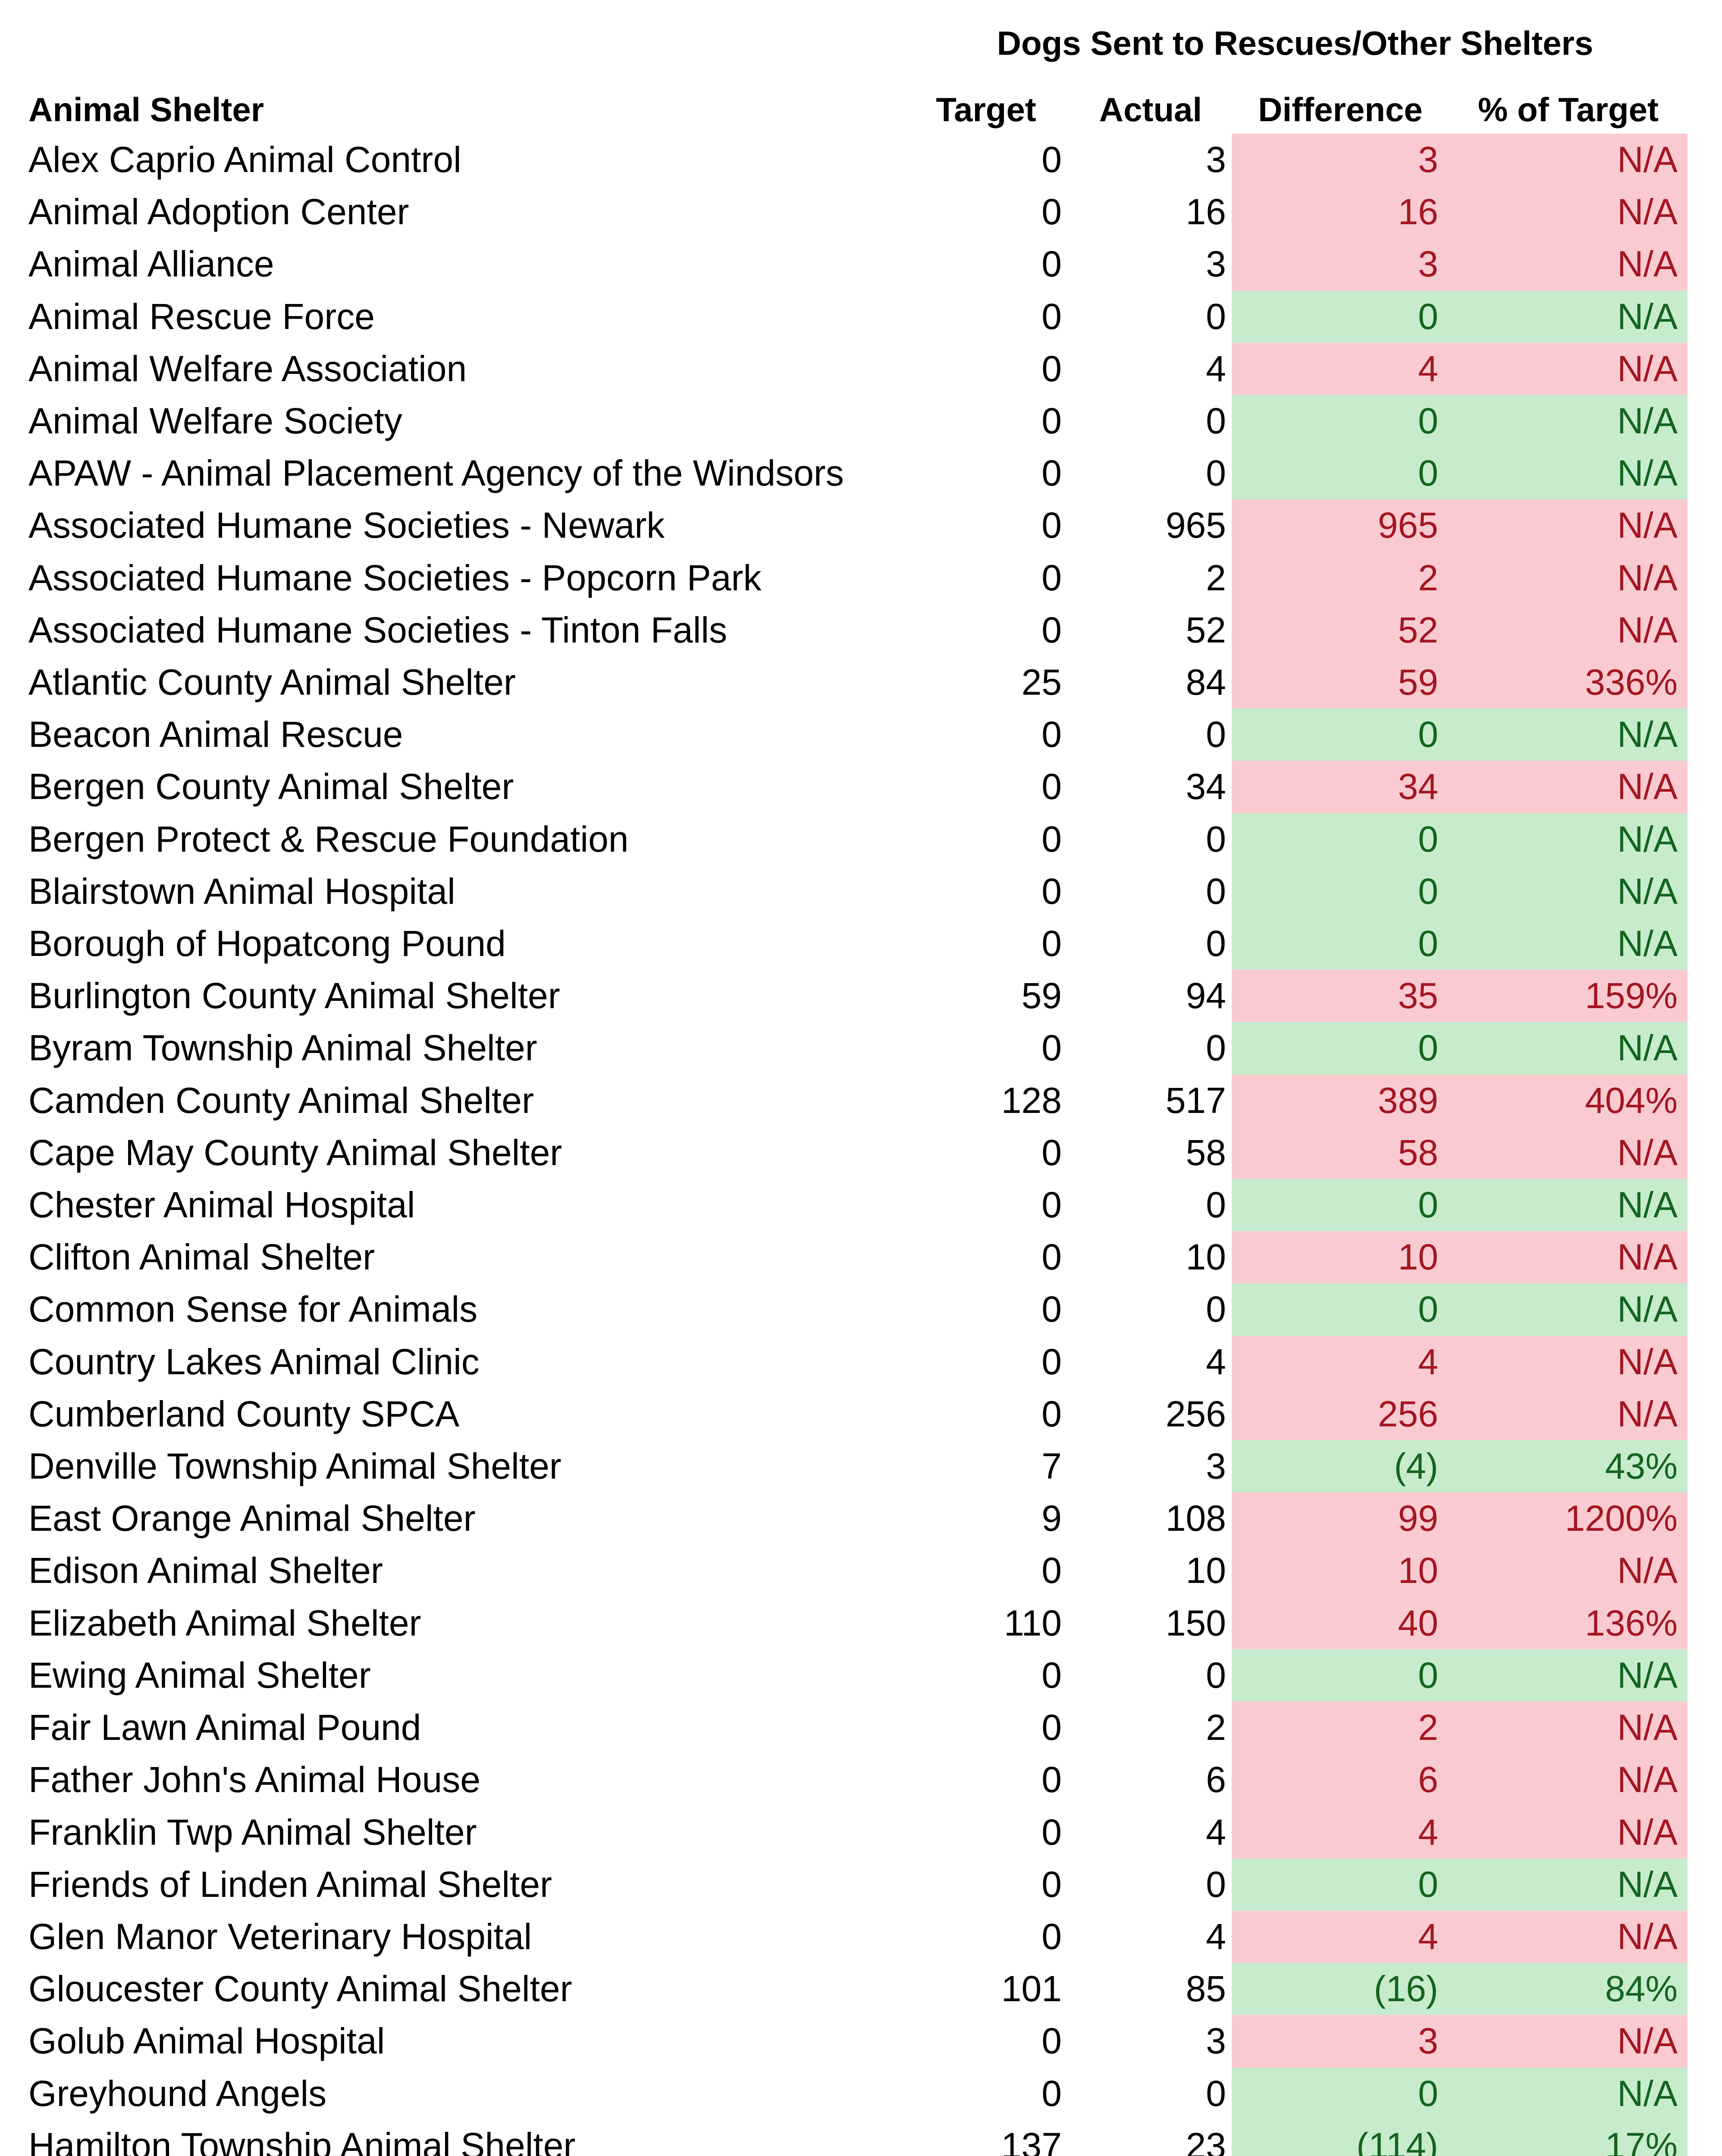 This screenshot has height=2156, width=1722. Describe the element at coordinates (844, 1623) in the screenshot. I see `table-row: Elizabeth Animal Shelter 110 150 40 136%` at that location.